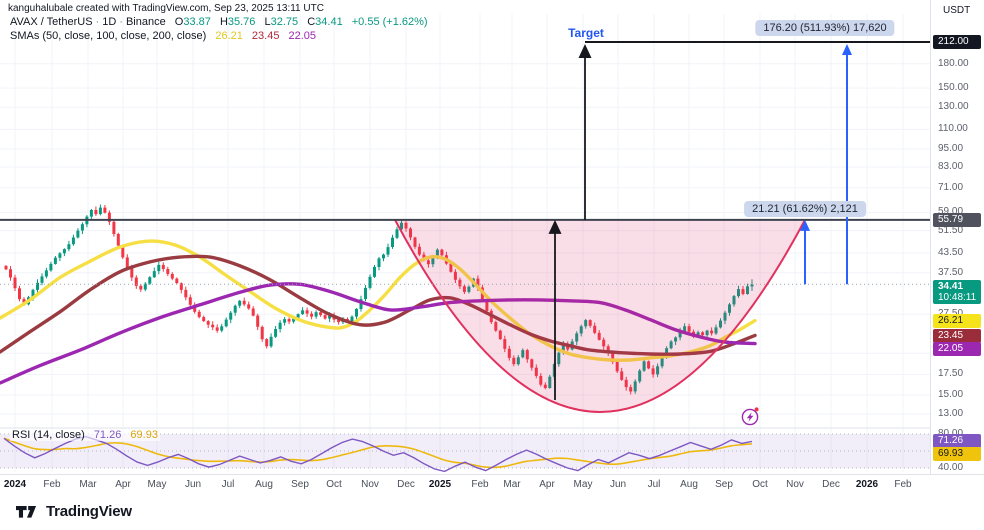 The height and width of the screenshot is (530, 984). Describe the element at coordinates (51, 22) in the screenshot. I see `symbol-name: AVAX / TetherUS` at that location.